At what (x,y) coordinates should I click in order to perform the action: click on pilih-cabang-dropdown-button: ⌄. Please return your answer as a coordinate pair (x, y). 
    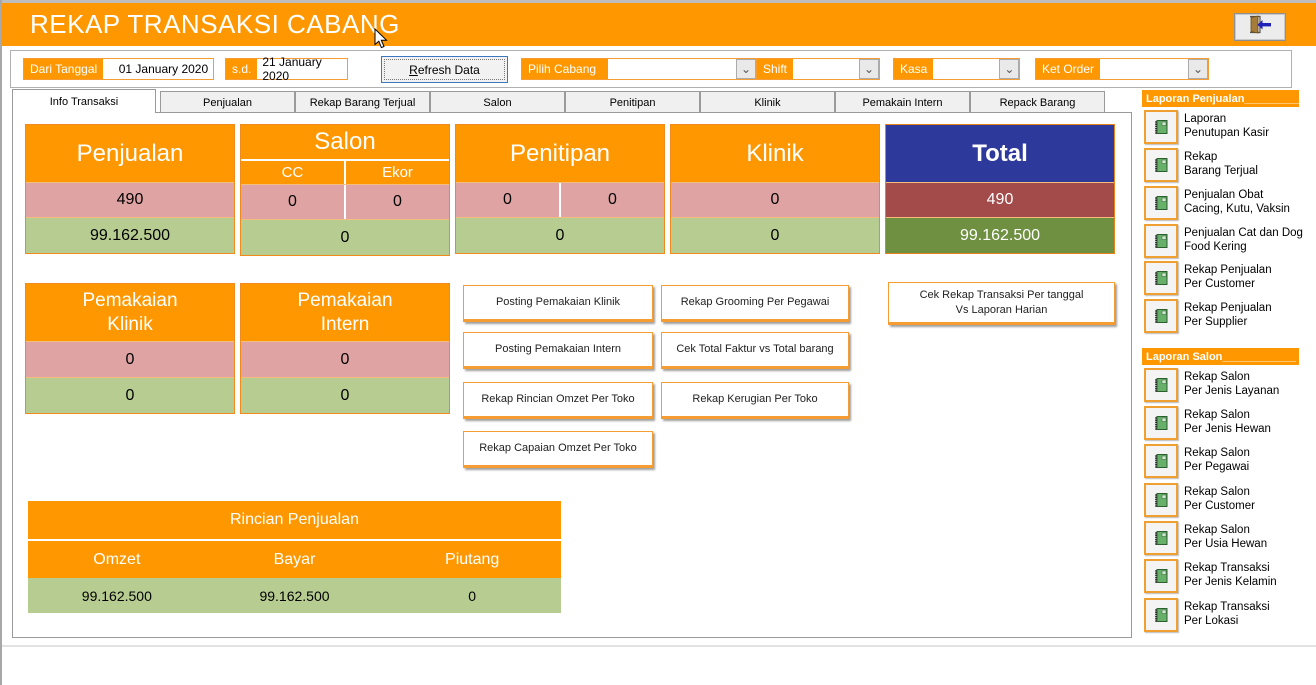
    Looking at the image, I should click on (746, 69).